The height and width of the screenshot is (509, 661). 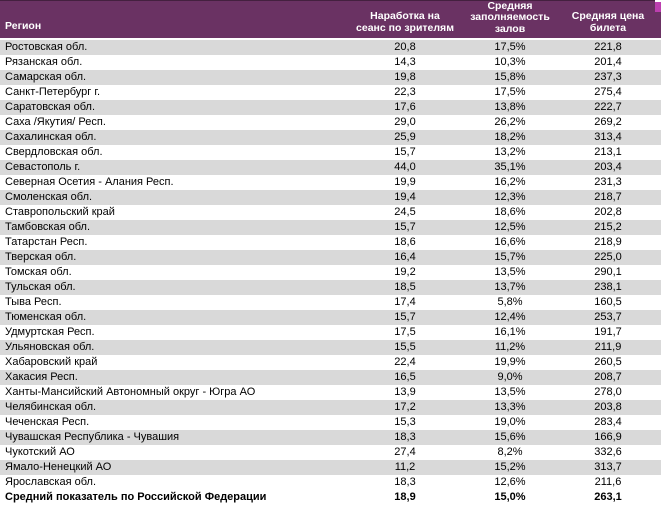 What do you see at coordinates (330, 227) in the screenshot?
I see `table-row: Тамбовская обл. 15,7 12,5% 215,2` at bounding box center [330, 227].